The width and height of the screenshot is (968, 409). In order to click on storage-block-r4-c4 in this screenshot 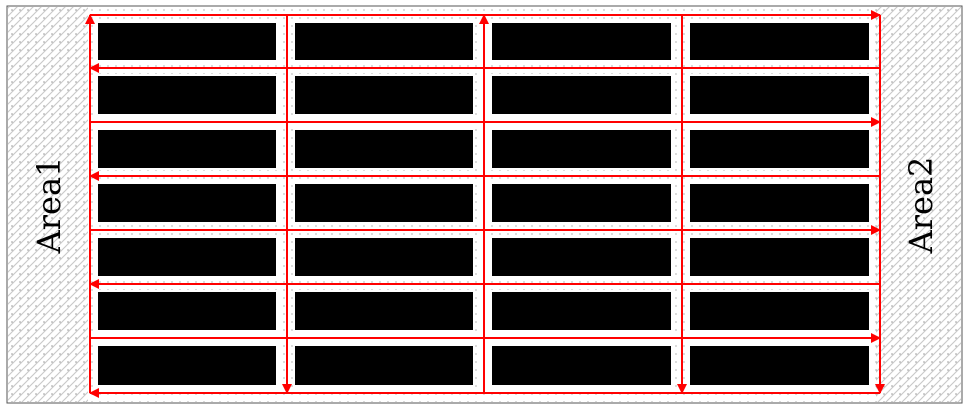, I will do `click(779, 203)`.